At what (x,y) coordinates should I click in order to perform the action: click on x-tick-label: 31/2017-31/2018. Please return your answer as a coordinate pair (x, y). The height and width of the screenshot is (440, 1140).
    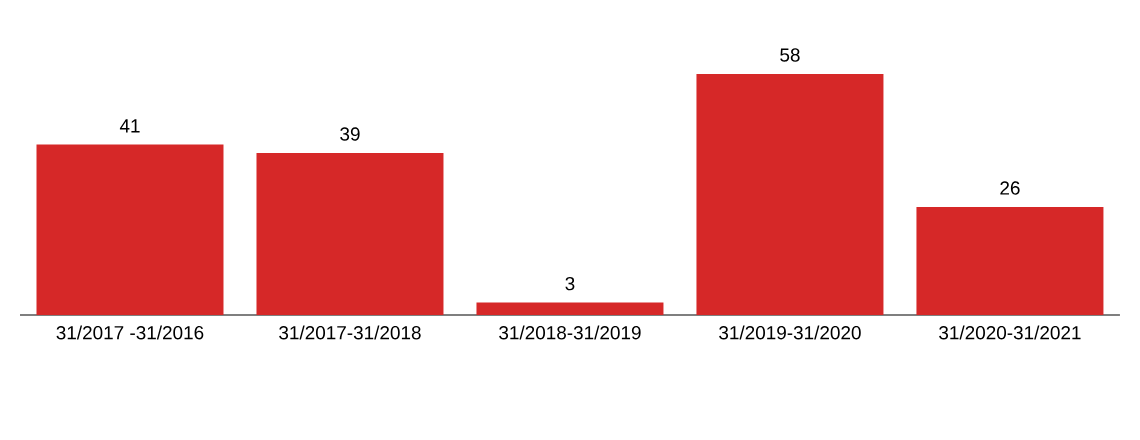
    Looking at the image, I should click on (350, 332).